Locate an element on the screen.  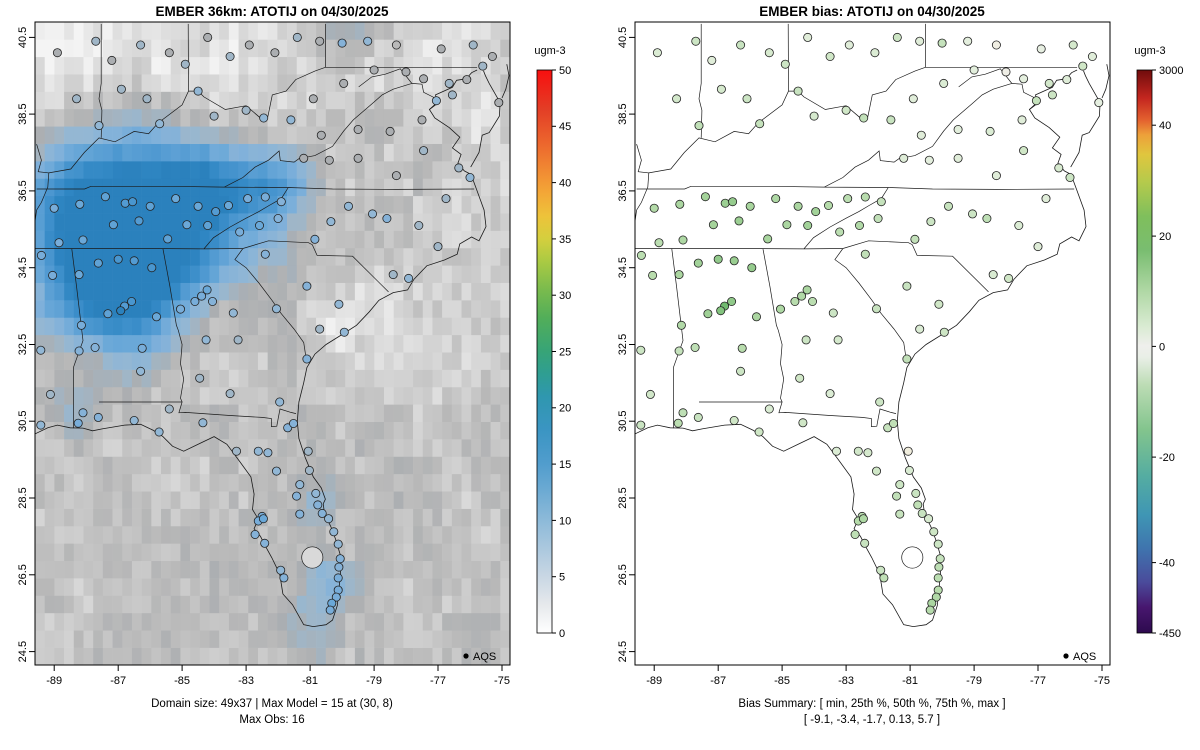
bias-colorbar: 3000 40 20 0 -20 -40 -450 is located at coordinates (1159, 352).